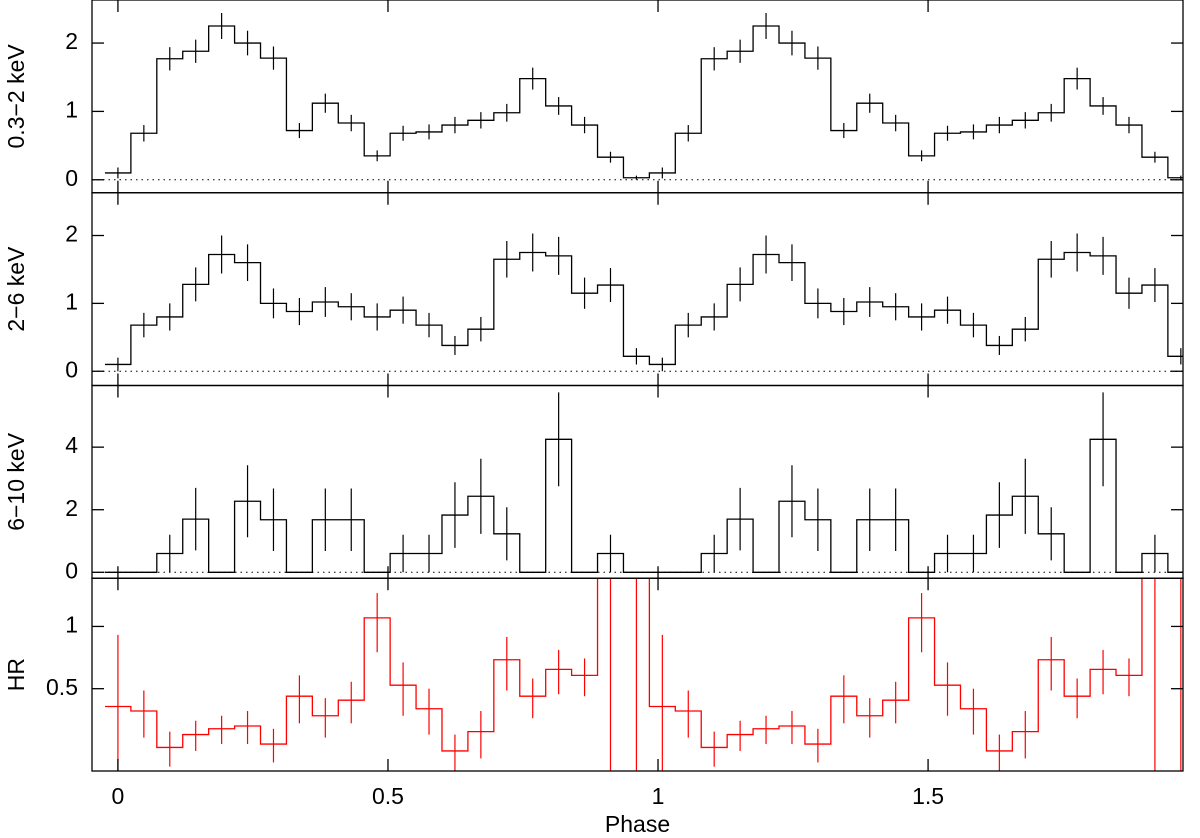 This screenshot has width=1200, height=838. Describe the element at coordinates (637, 824) in the screenshot. I see `x-axis-label: Phase` at that location.